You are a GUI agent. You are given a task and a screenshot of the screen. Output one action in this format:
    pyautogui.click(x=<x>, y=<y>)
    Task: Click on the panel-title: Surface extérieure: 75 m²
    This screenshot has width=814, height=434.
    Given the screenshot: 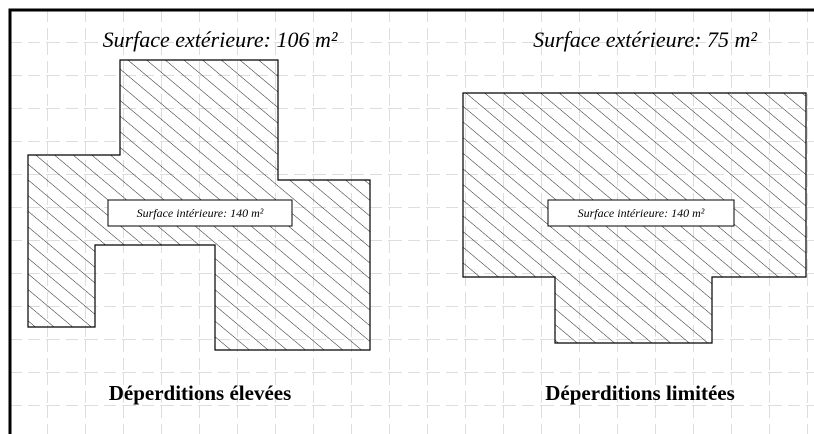 What is the action you would take?
    pyautogui.click(x=645, y=39)
    